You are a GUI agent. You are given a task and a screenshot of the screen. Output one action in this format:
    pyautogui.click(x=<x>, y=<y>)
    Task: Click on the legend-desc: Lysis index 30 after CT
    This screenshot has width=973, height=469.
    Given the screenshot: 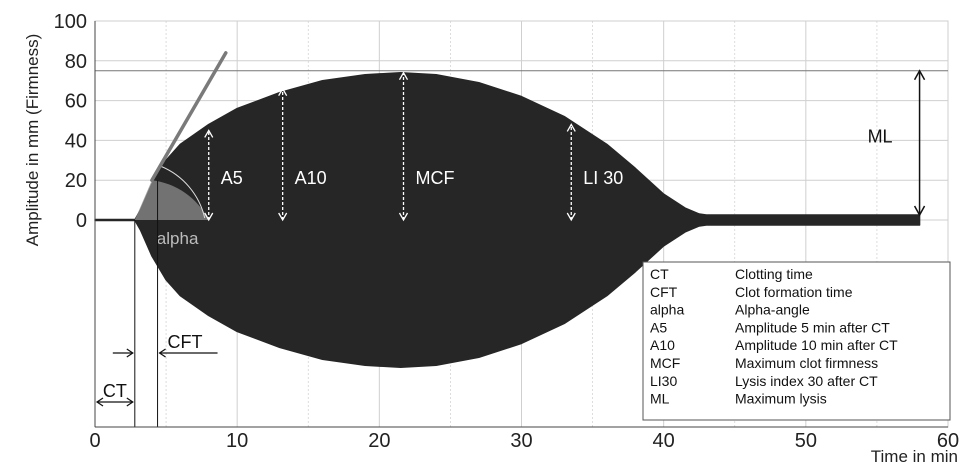 What is the action you would take?
    pyautogui.click(x=806, y=381)
    